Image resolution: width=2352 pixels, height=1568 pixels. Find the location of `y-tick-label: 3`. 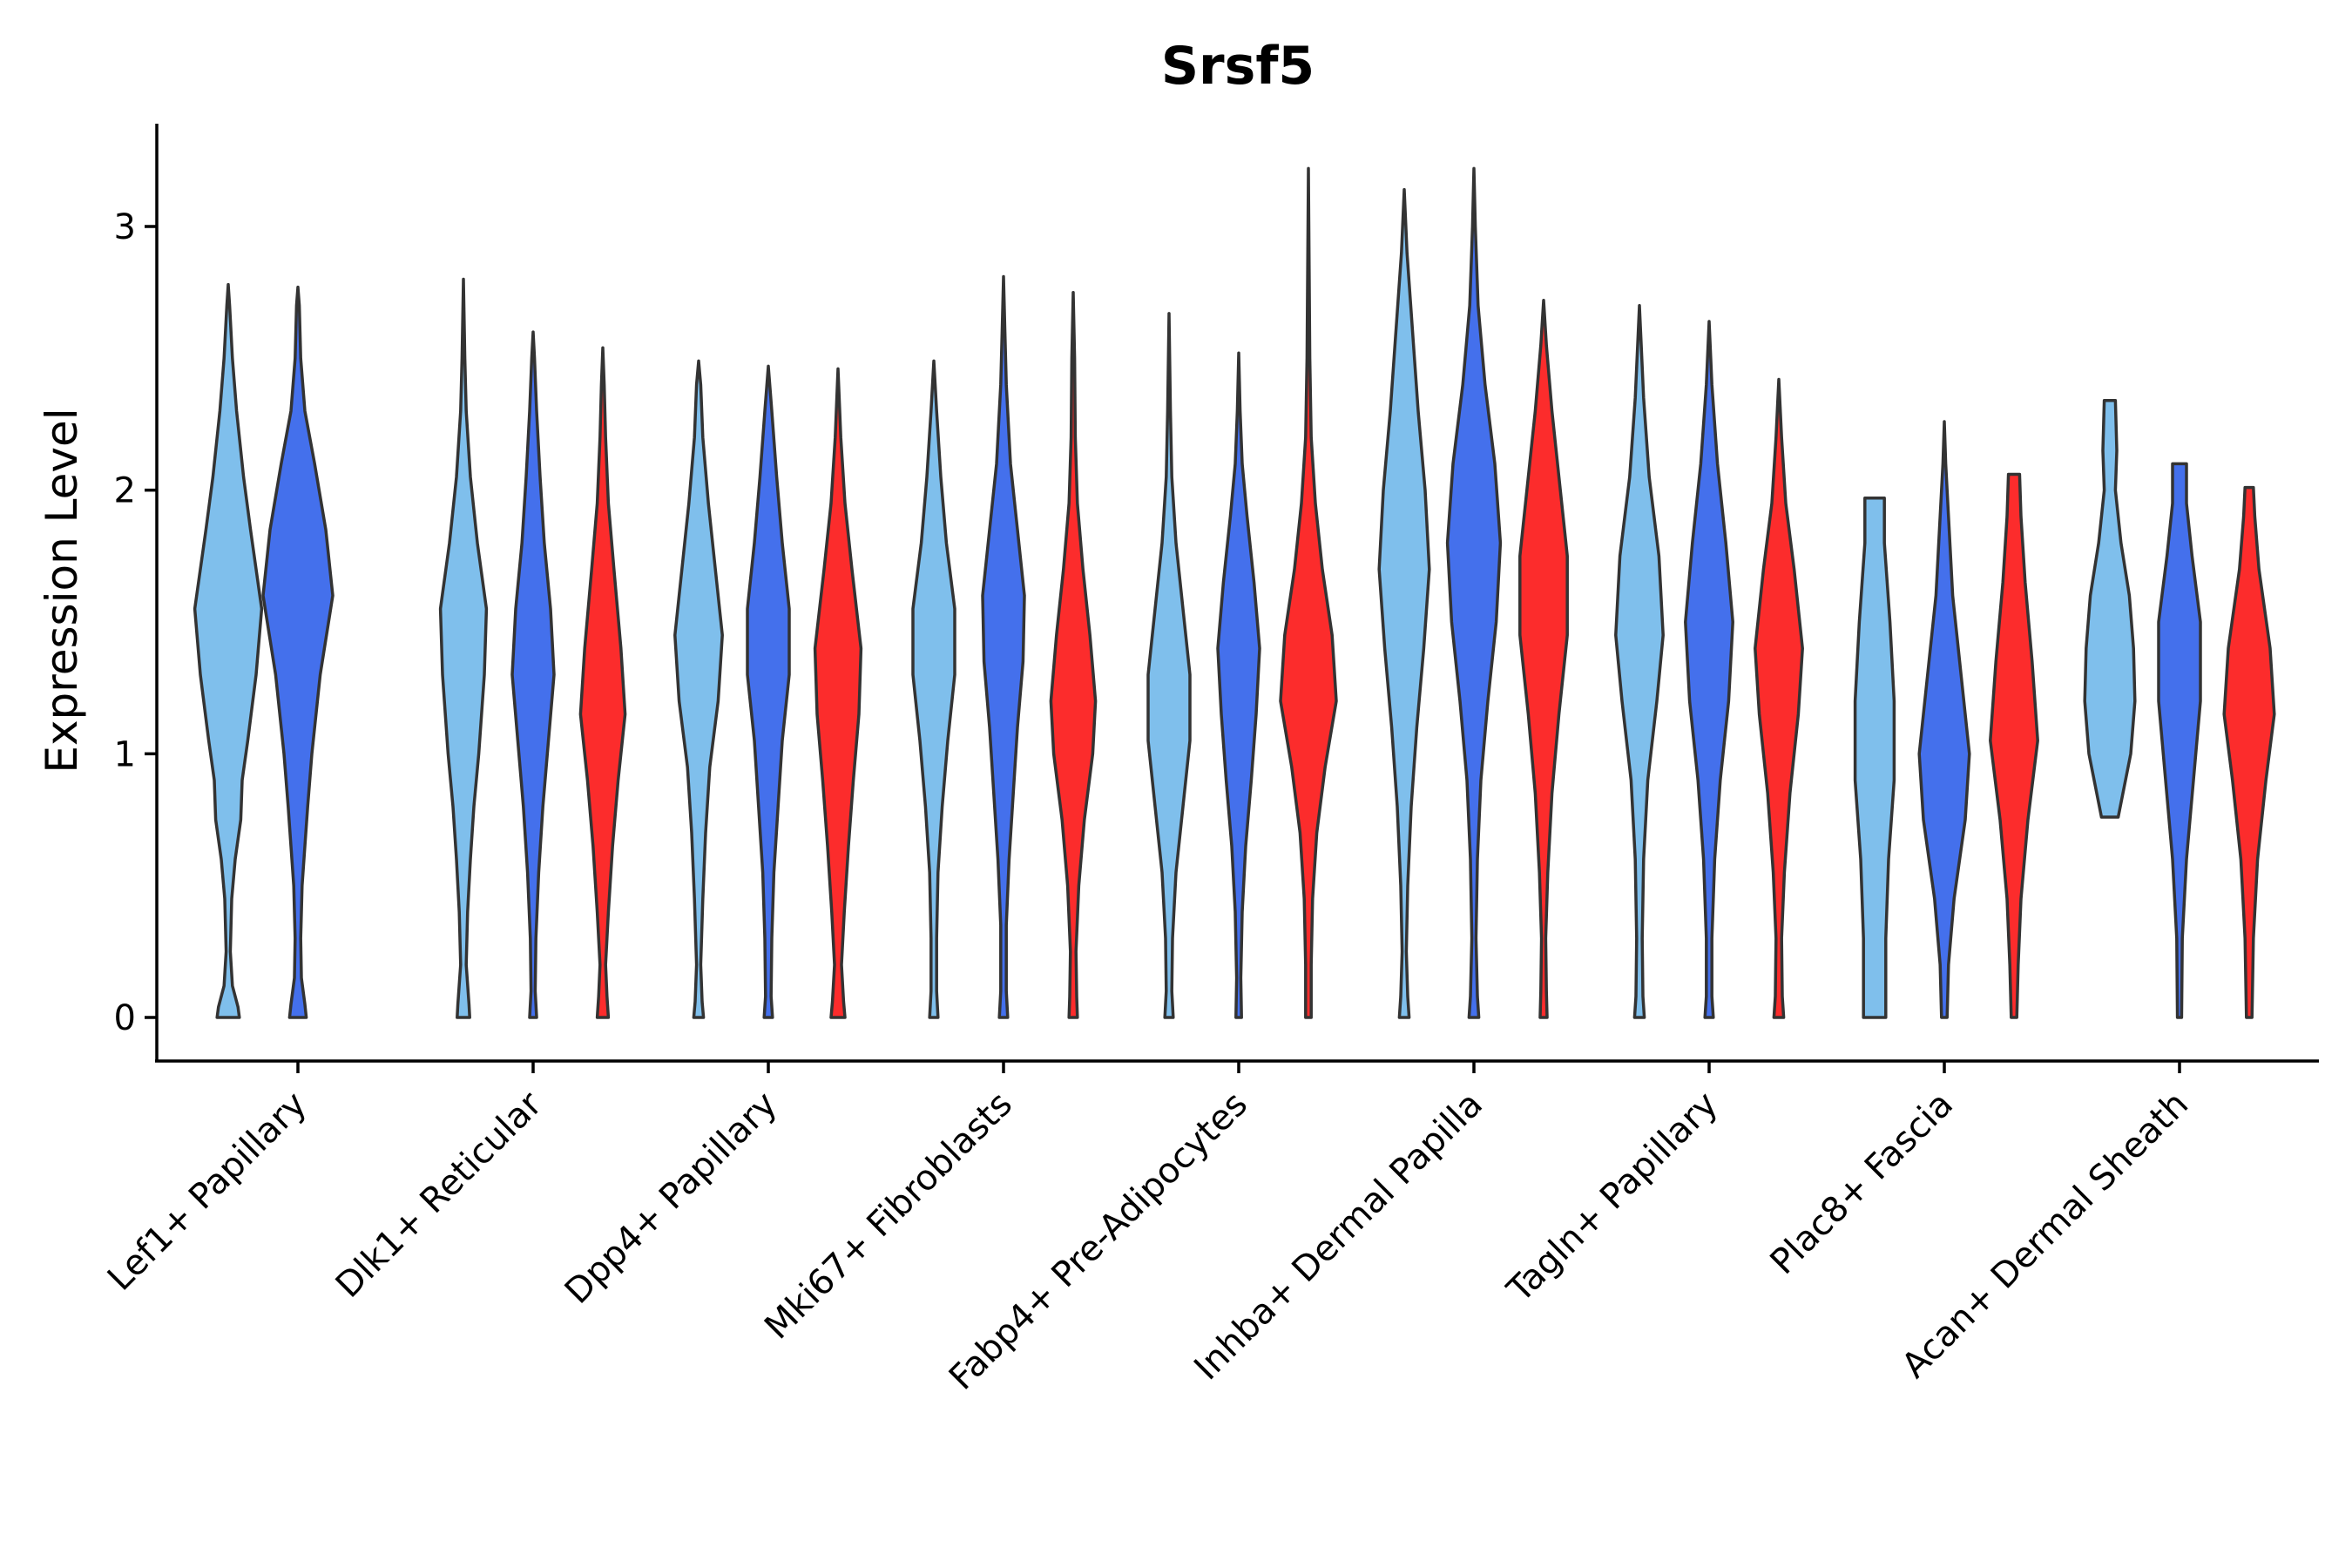

y-tick-label: 3 is located at coordinates (125, 227).